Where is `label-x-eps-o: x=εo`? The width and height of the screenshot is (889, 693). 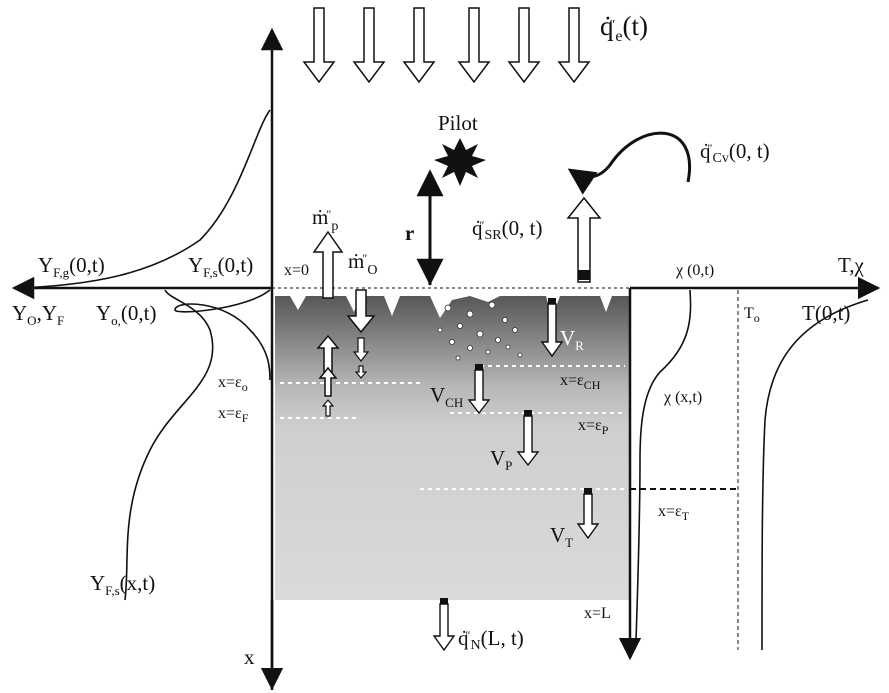
label-x-eps-o: x=εo is located at coordinates (233, 384).